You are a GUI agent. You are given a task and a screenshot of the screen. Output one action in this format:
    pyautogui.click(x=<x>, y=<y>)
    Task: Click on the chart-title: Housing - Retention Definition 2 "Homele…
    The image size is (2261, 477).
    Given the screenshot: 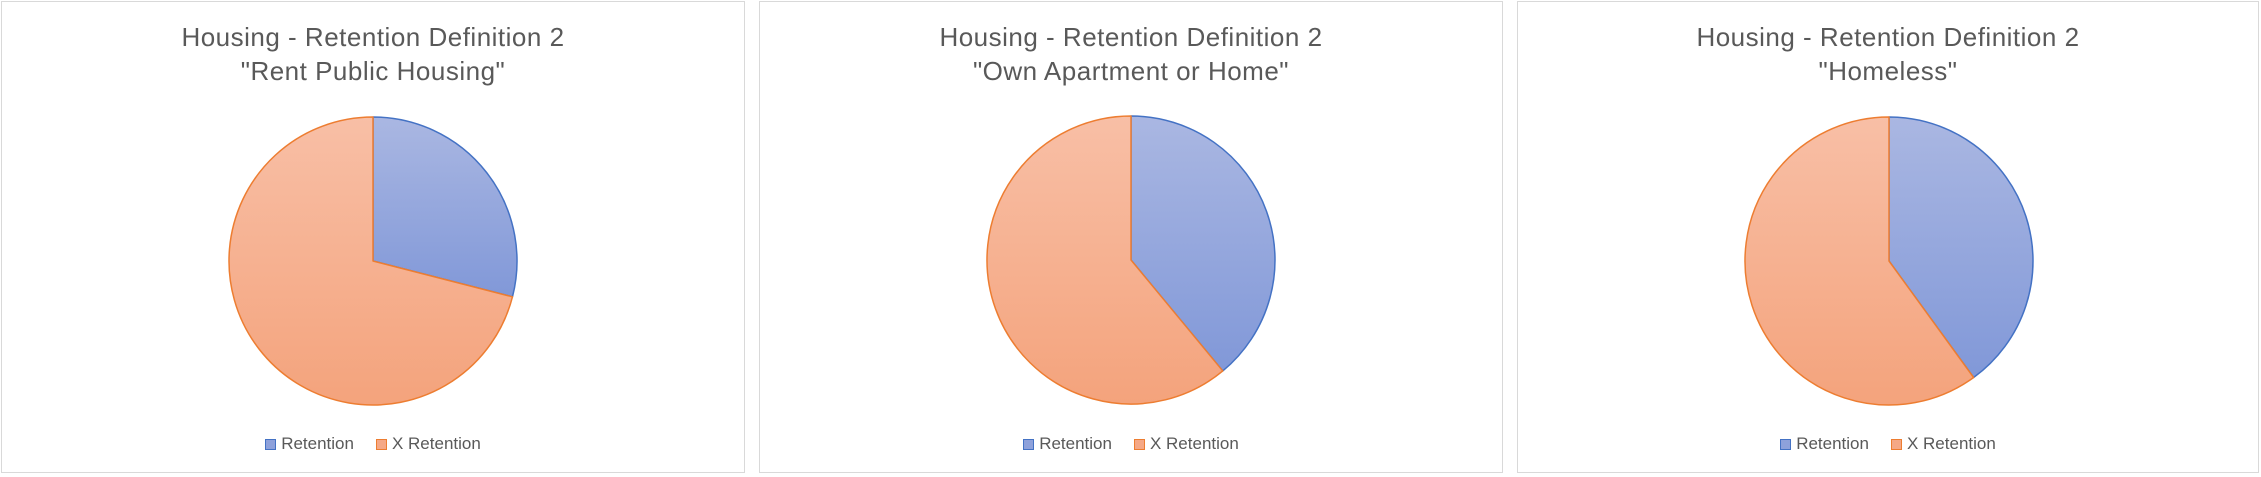 What is the action you would take?
    pyautogui.click(x=1888, y=54)
    